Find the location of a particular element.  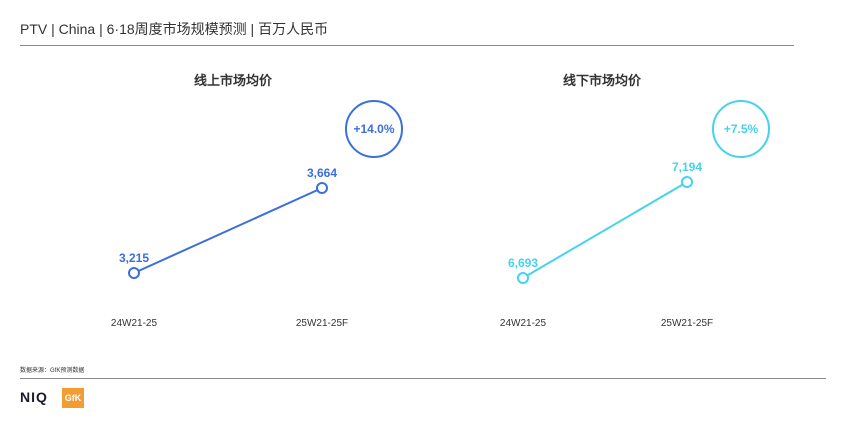

offline-category-label-1: 24W21-25 is located at coordinates (523, 323).